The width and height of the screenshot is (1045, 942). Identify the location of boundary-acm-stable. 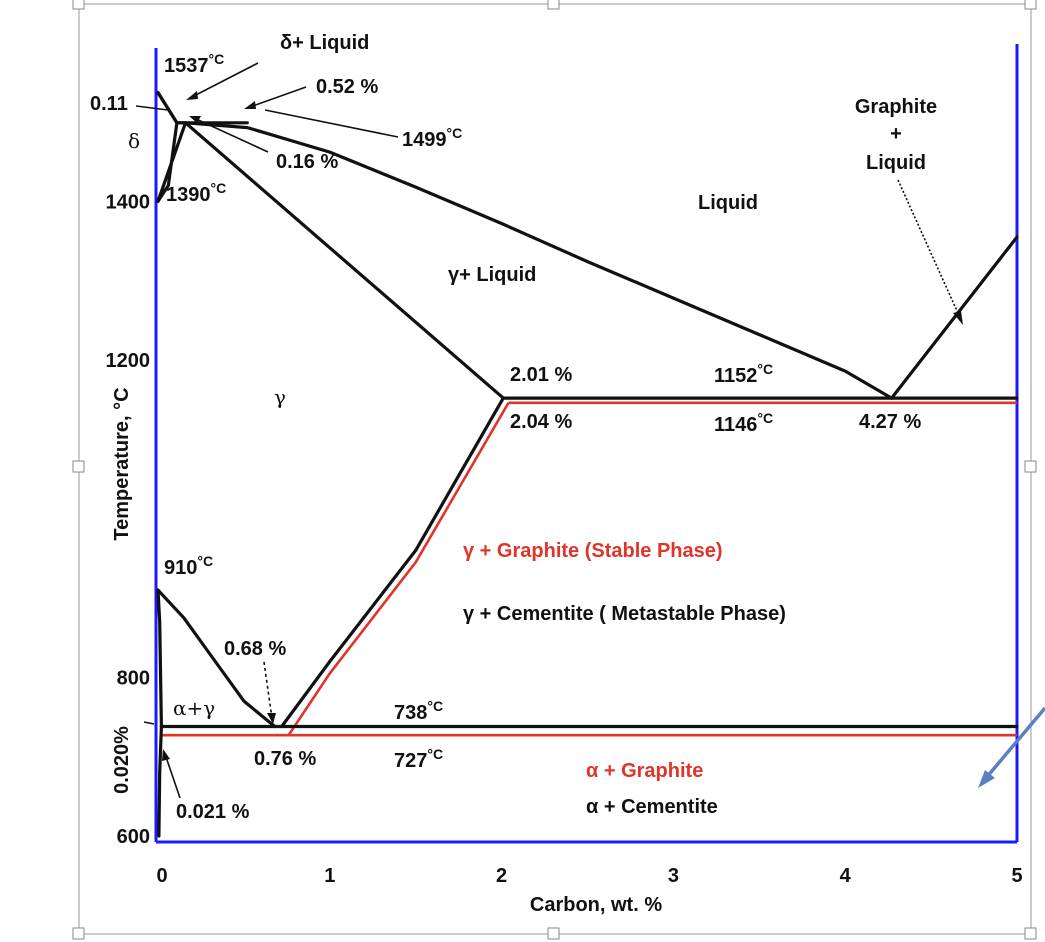
(398, 569).